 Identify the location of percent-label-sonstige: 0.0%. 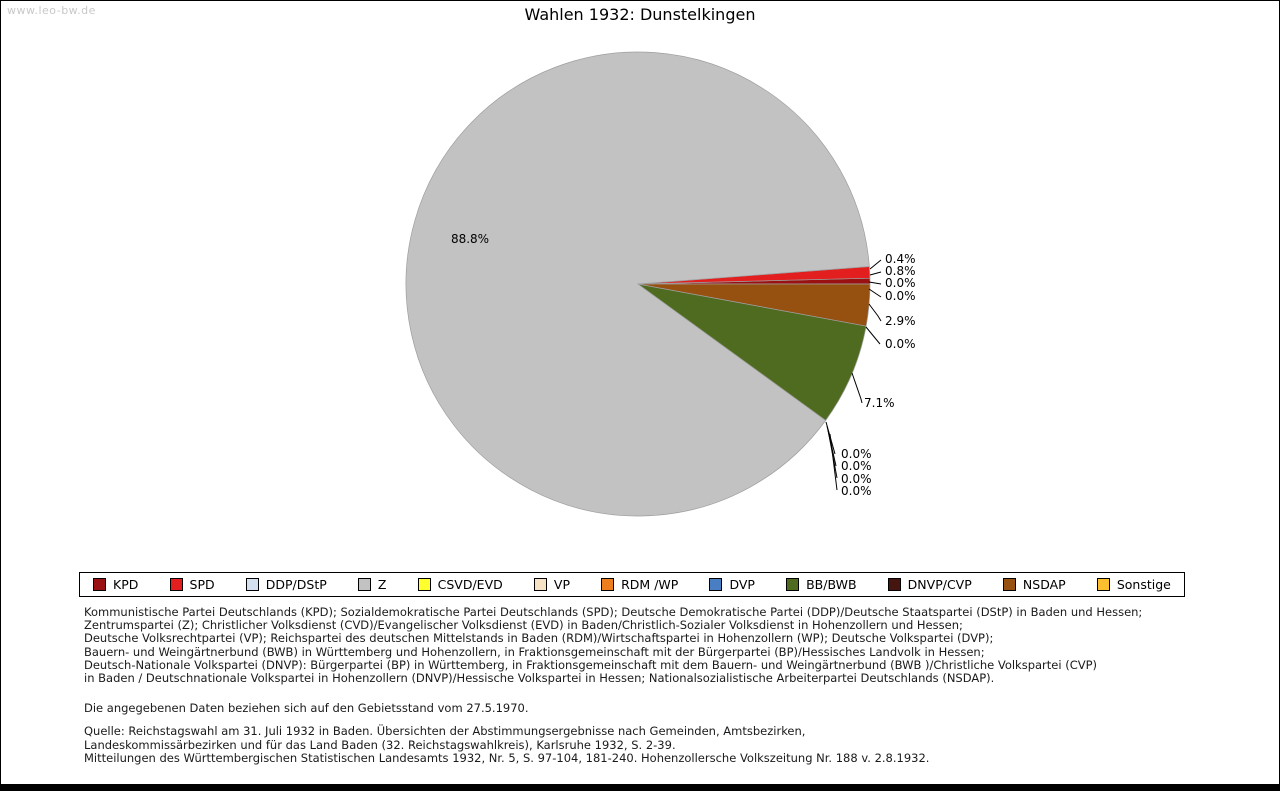
(900, 296).